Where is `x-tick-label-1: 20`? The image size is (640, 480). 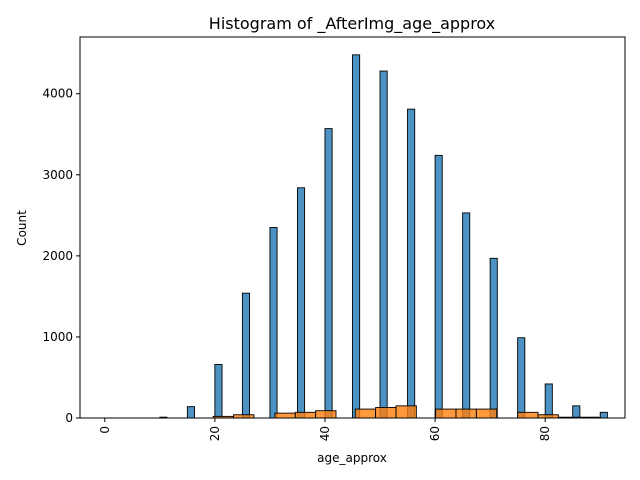 x-tick-label-1: 20 is located at coordinates (215, 433).